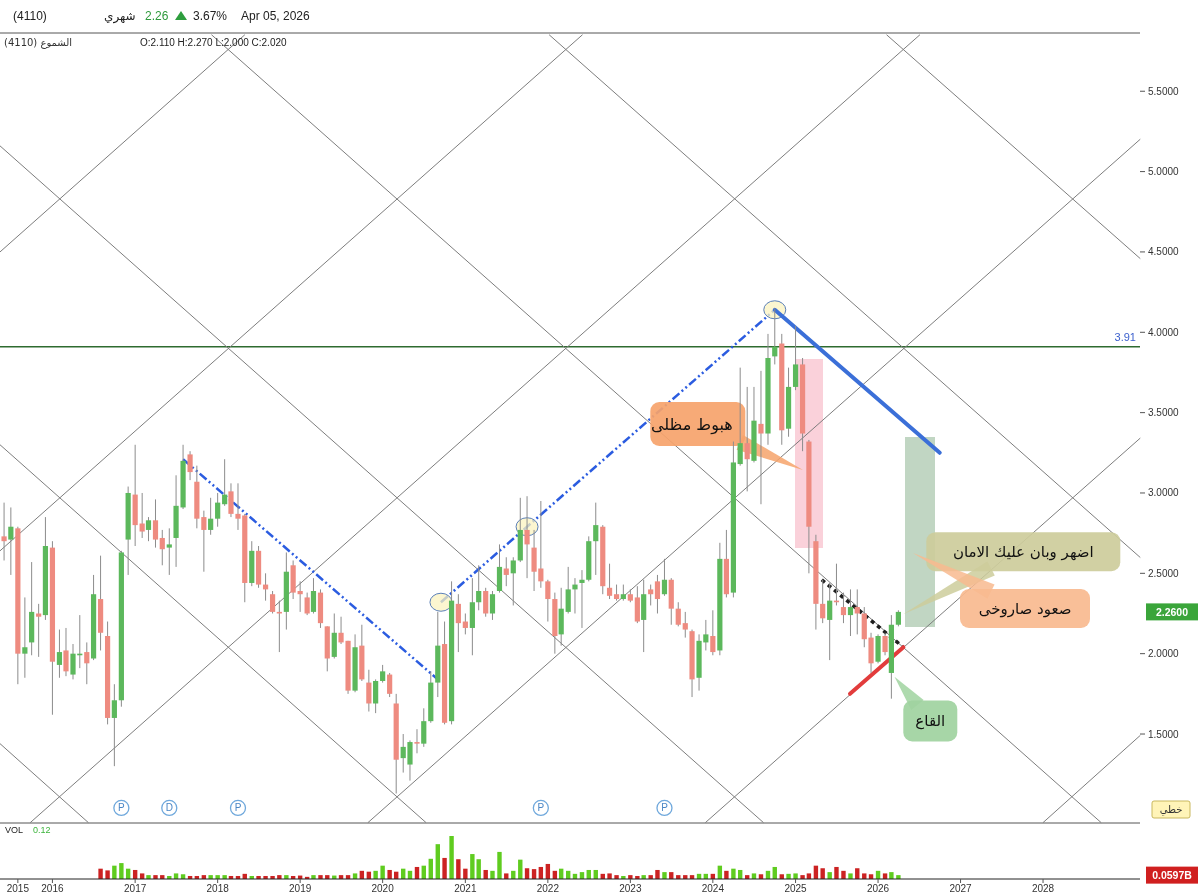  What do you see at coordinates (878, 888) in the screenshot?
I see `x-tick-label: 2026` at bounding box center [878, 888].